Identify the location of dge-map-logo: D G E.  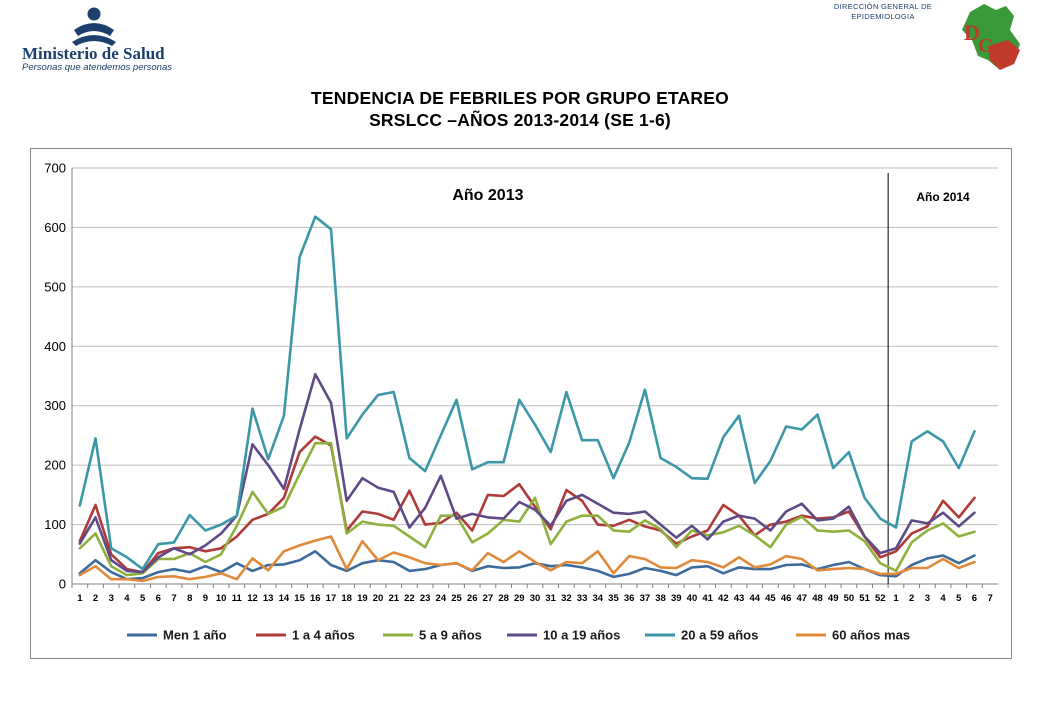
(991, 37).